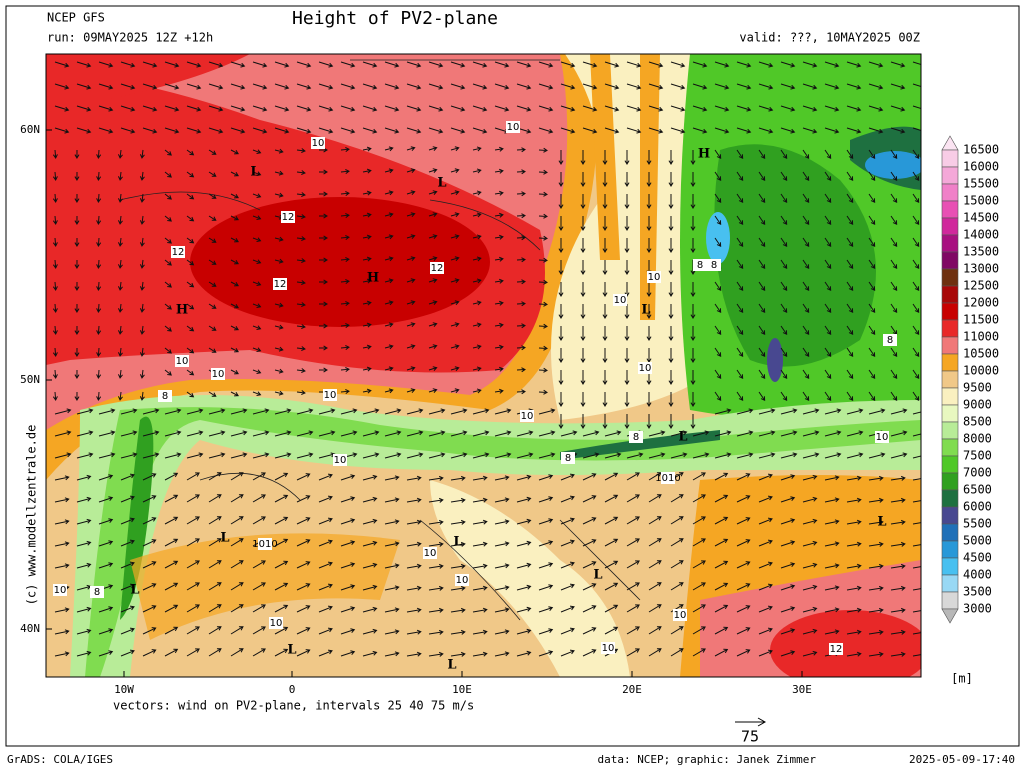 This screenshot has width=1024, height=768. I want to click on timestamp: 2025-05-09-17:40, so click(962, 759).